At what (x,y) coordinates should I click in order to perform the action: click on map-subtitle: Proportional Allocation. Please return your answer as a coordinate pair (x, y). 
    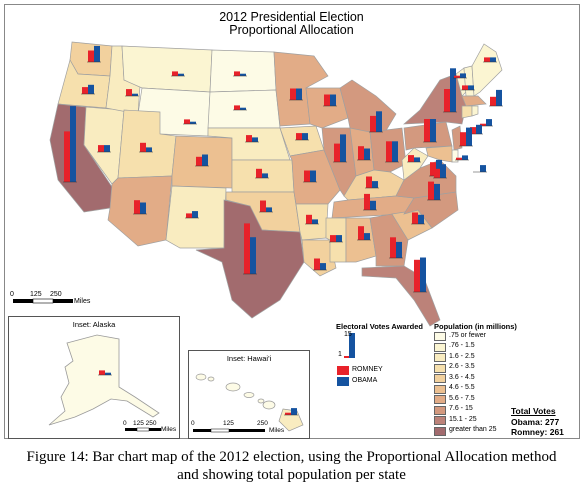
    Looking at the image, I should click on (291, 30).